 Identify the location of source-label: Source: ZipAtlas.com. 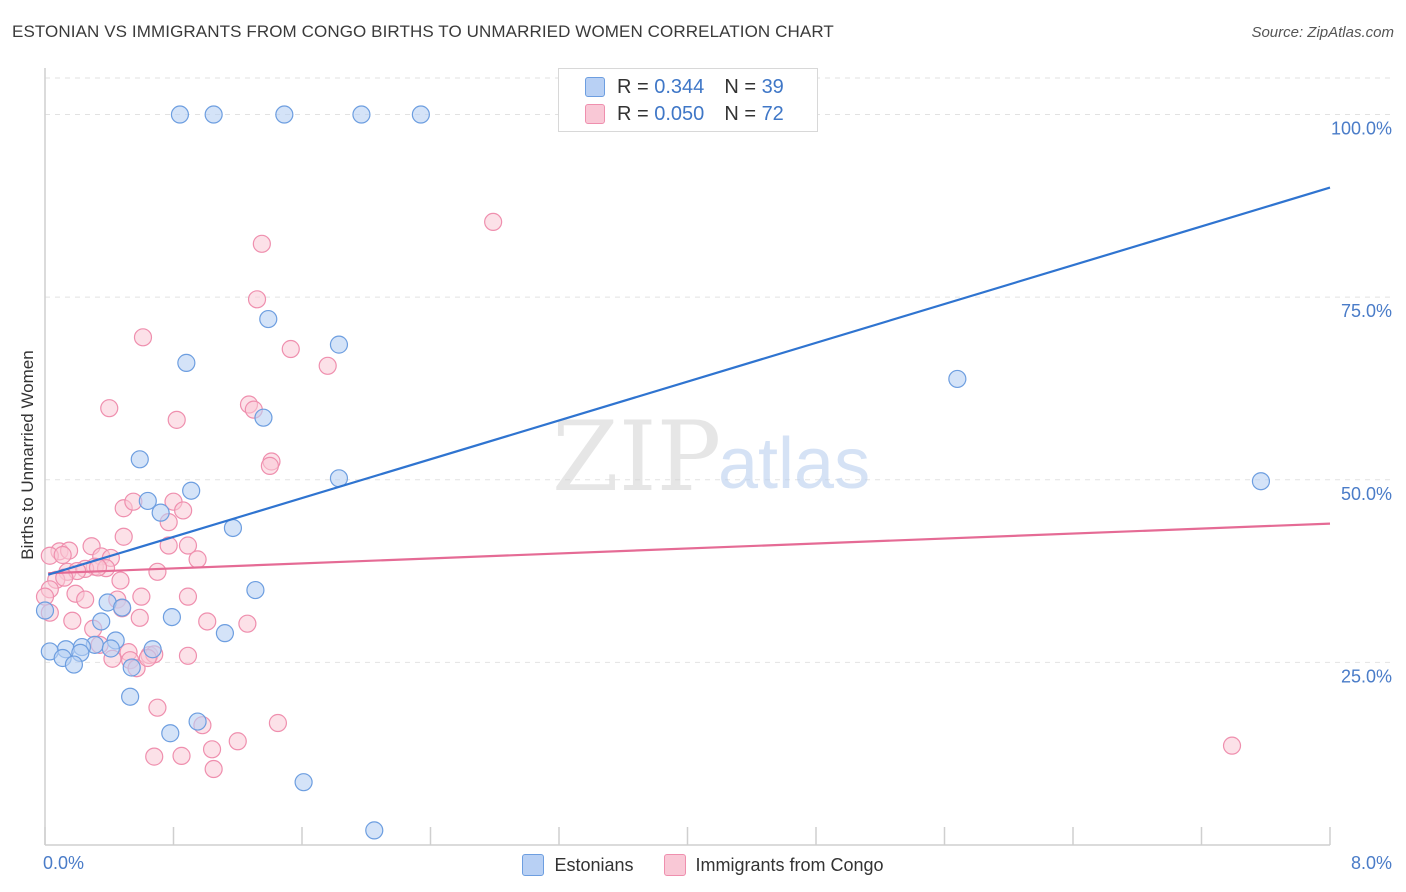
(1322, 32).